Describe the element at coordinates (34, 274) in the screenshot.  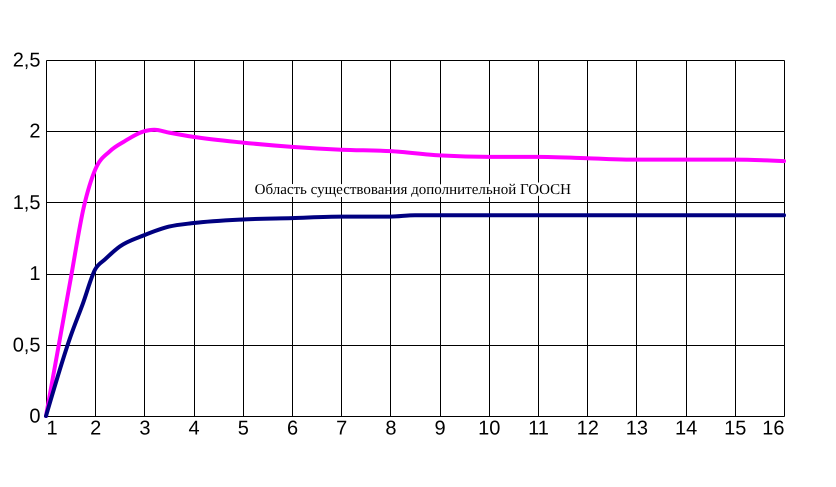
I see `y-tick-label: 1` at that location.